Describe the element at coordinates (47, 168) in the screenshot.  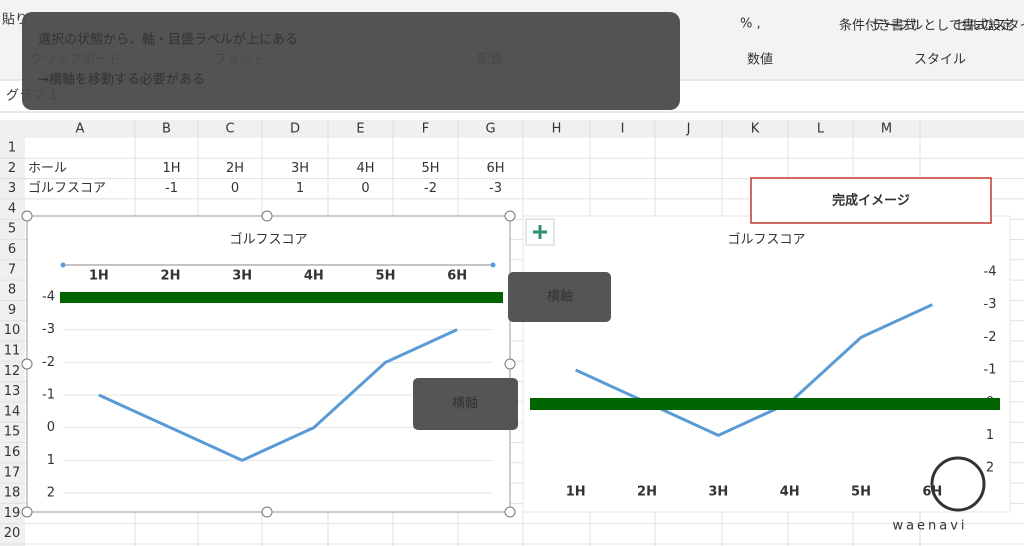
I see `cell-text: ホール` at that location.